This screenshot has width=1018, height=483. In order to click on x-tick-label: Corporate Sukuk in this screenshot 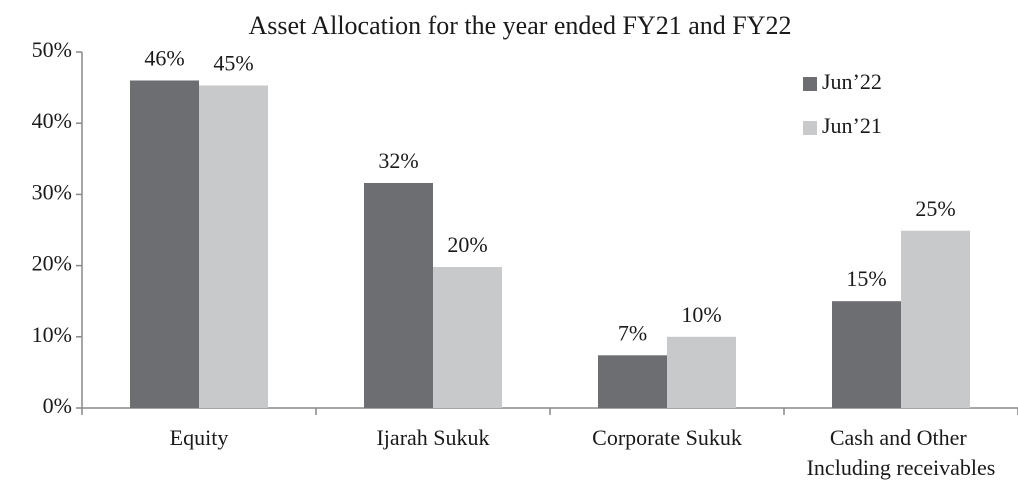, I will do `click(667, 437)`.